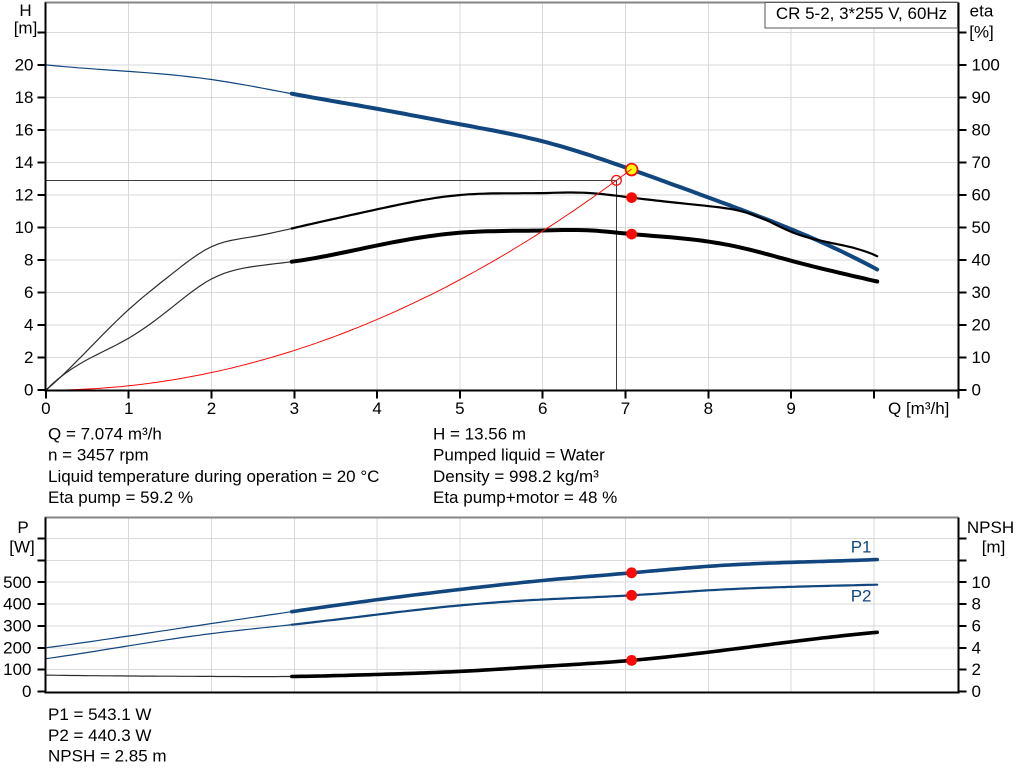 Image resolution: width=1024 pixels, height=781 pixels. What do you see at coordinates (24, 97) in the screenshot?
I see `svg-text: 18` at bounding box center [24, 97].